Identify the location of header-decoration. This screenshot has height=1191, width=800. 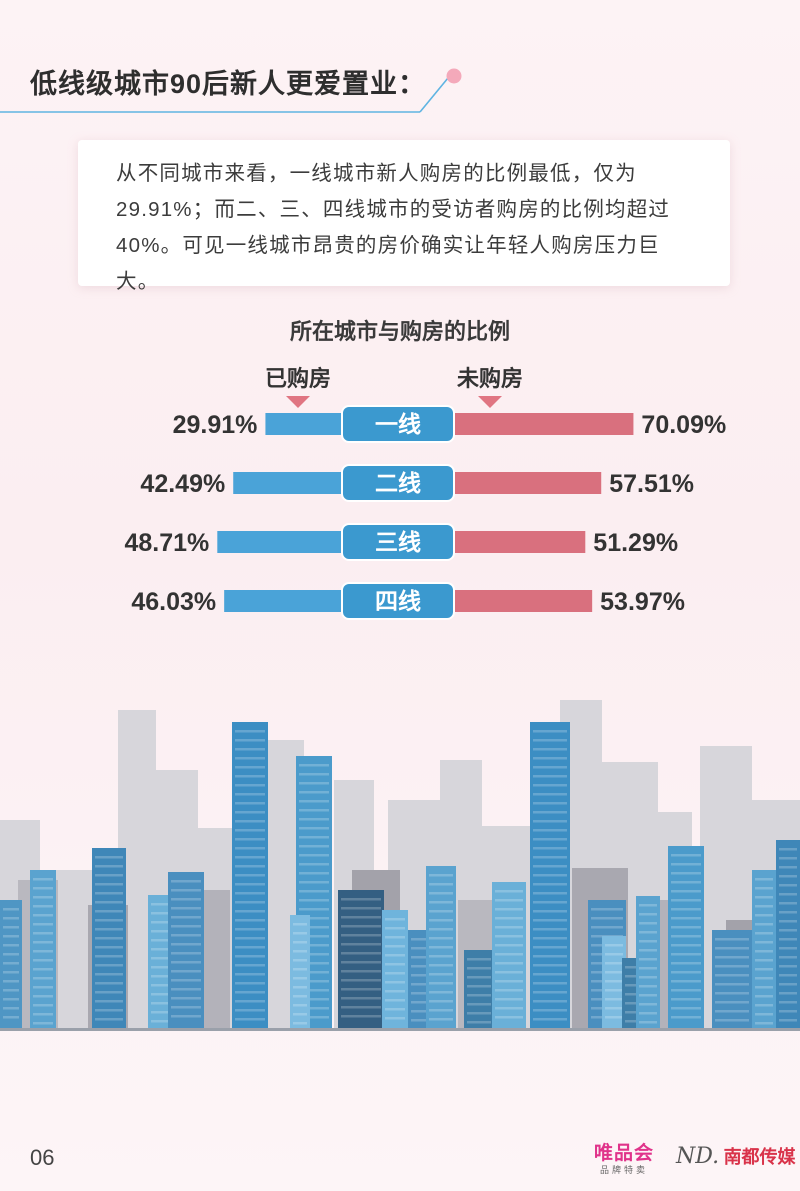
(231, 90).